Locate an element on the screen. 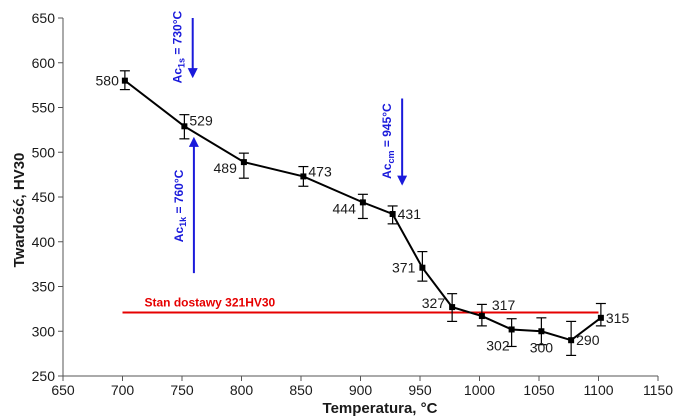 Image resolution: width=682 pixels, height=418 pixels. data-label: 317 is located at coordinates (504, 305).